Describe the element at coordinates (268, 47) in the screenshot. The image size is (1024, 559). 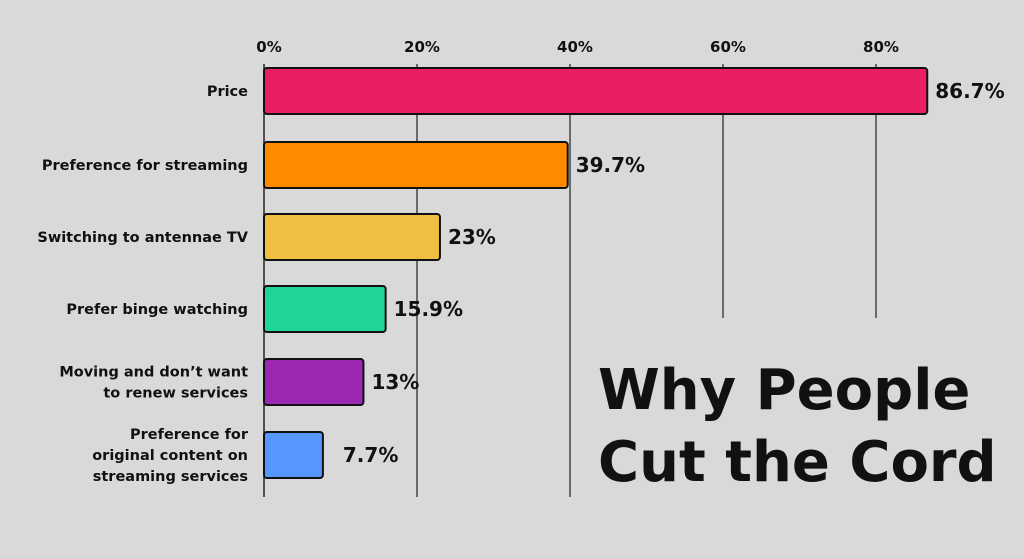
I see `x-tick-label-0: 0%` at that location.